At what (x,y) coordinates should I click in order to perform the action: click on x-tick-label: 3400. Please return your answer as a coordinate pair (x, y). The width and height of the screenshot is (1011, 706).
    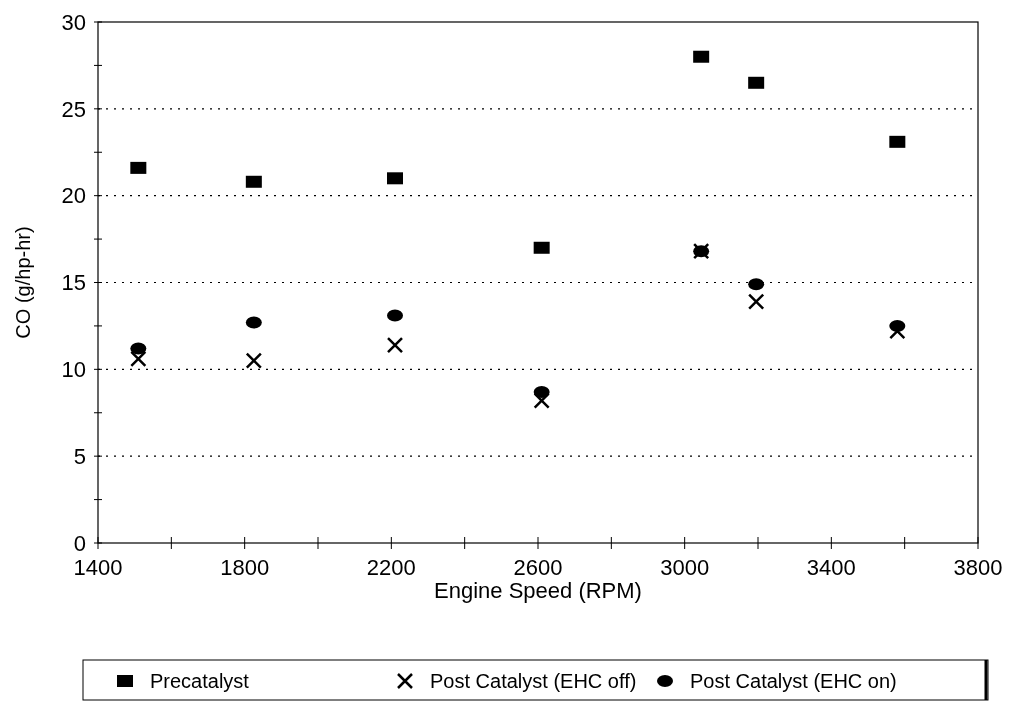
    Looking at the image, I should click on (831, 567).